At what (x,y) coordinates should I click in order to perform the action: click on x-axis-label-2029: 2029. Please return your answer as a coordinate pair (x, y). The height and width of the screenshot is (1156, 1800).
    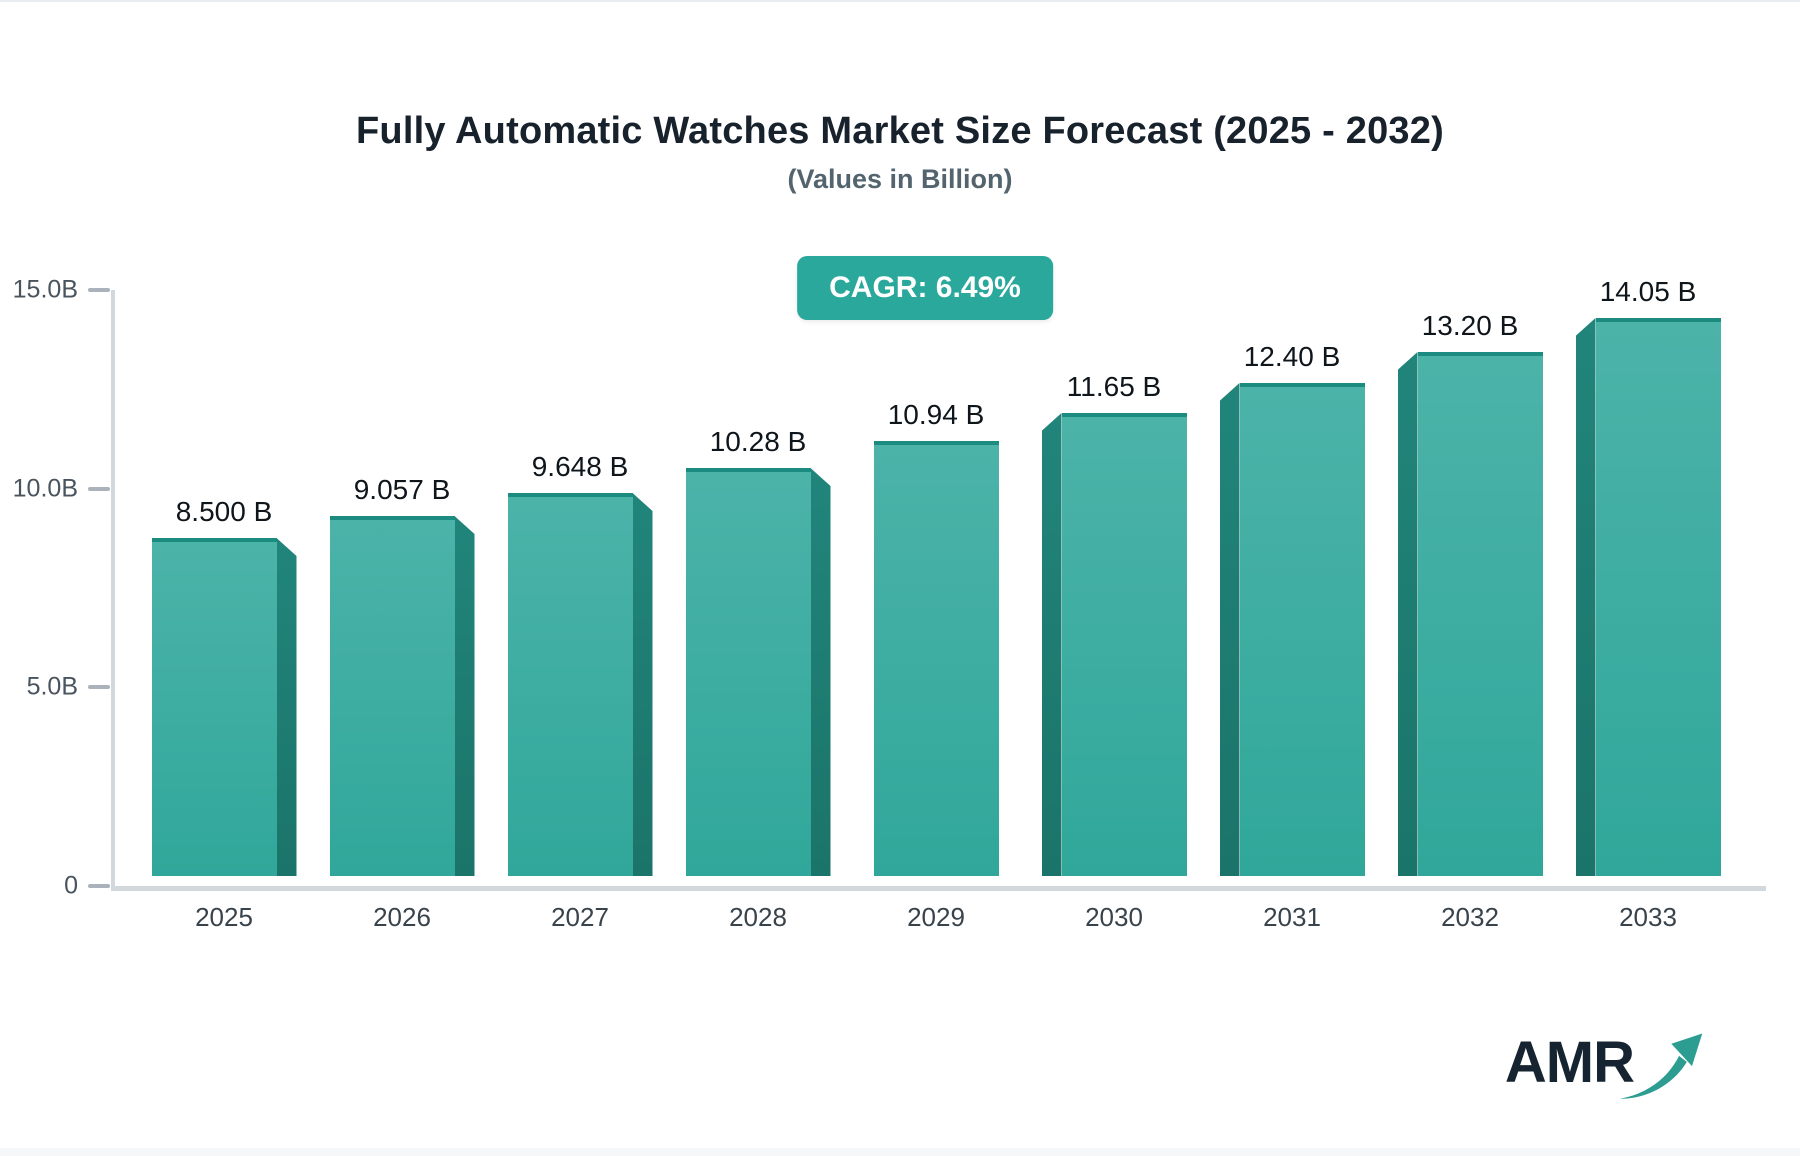
    Looking at the image, I should click on (936, 917).